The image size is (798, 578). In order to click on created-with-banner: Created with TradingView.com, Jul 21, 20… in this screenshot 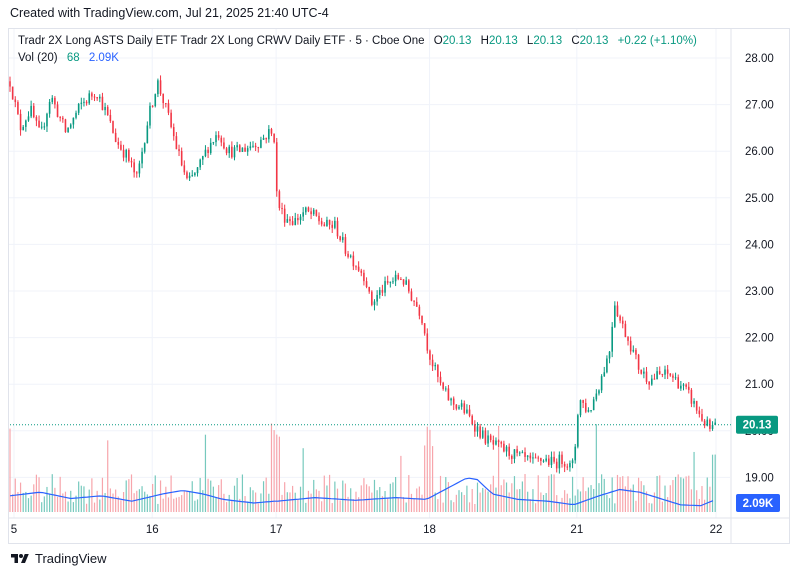, I will do `click(169, 13)`.